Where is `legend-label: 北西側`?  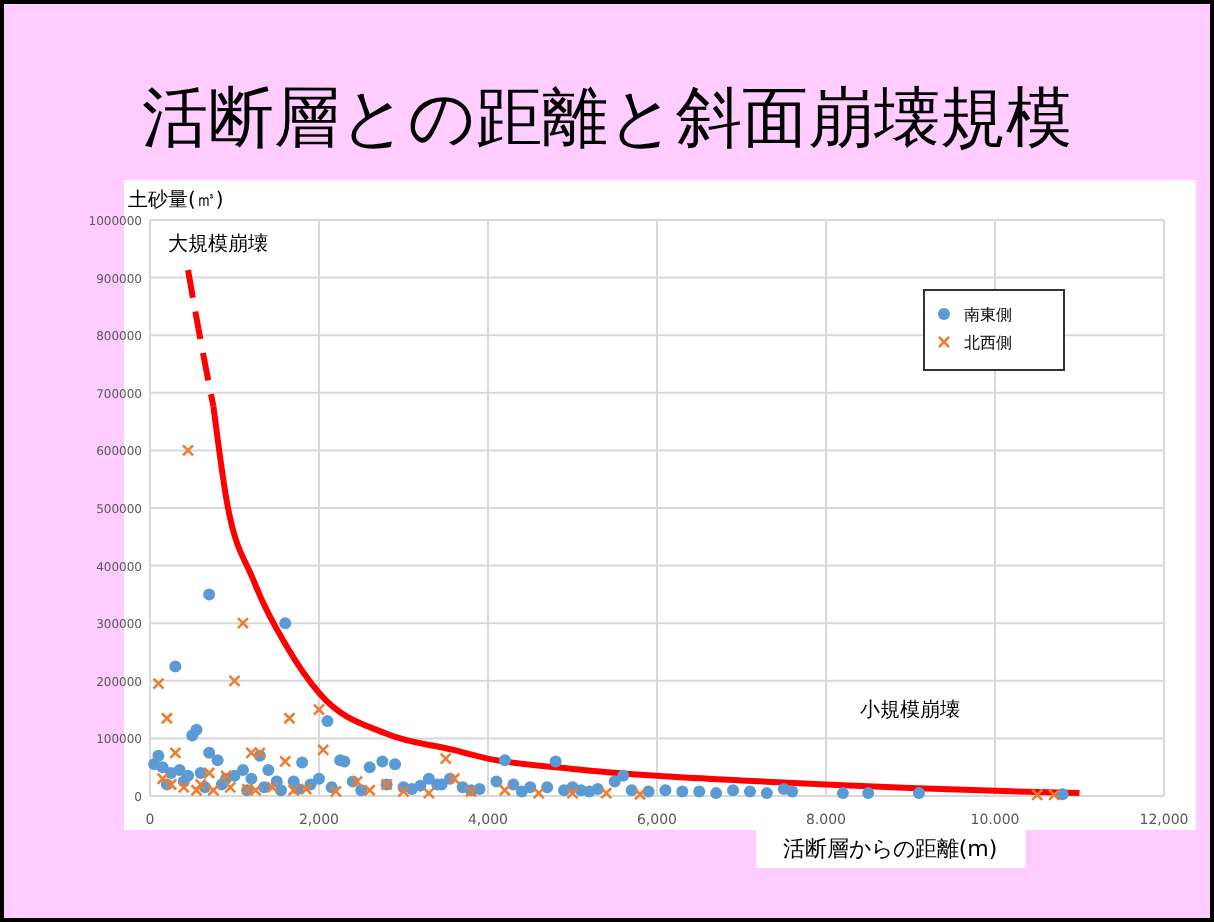 legend-label: 北西側 is located at coordinates (988, 343).